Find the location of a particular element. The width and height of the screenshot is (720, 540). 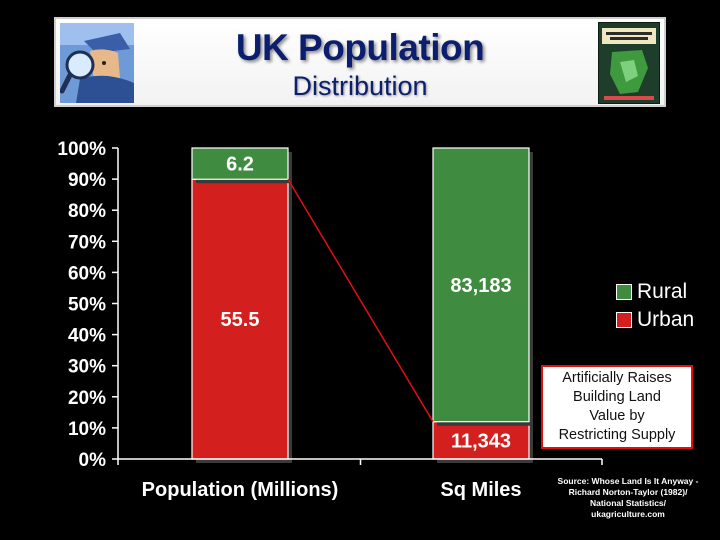

y-tick-label: 30% is located at coordinates (87, 367).